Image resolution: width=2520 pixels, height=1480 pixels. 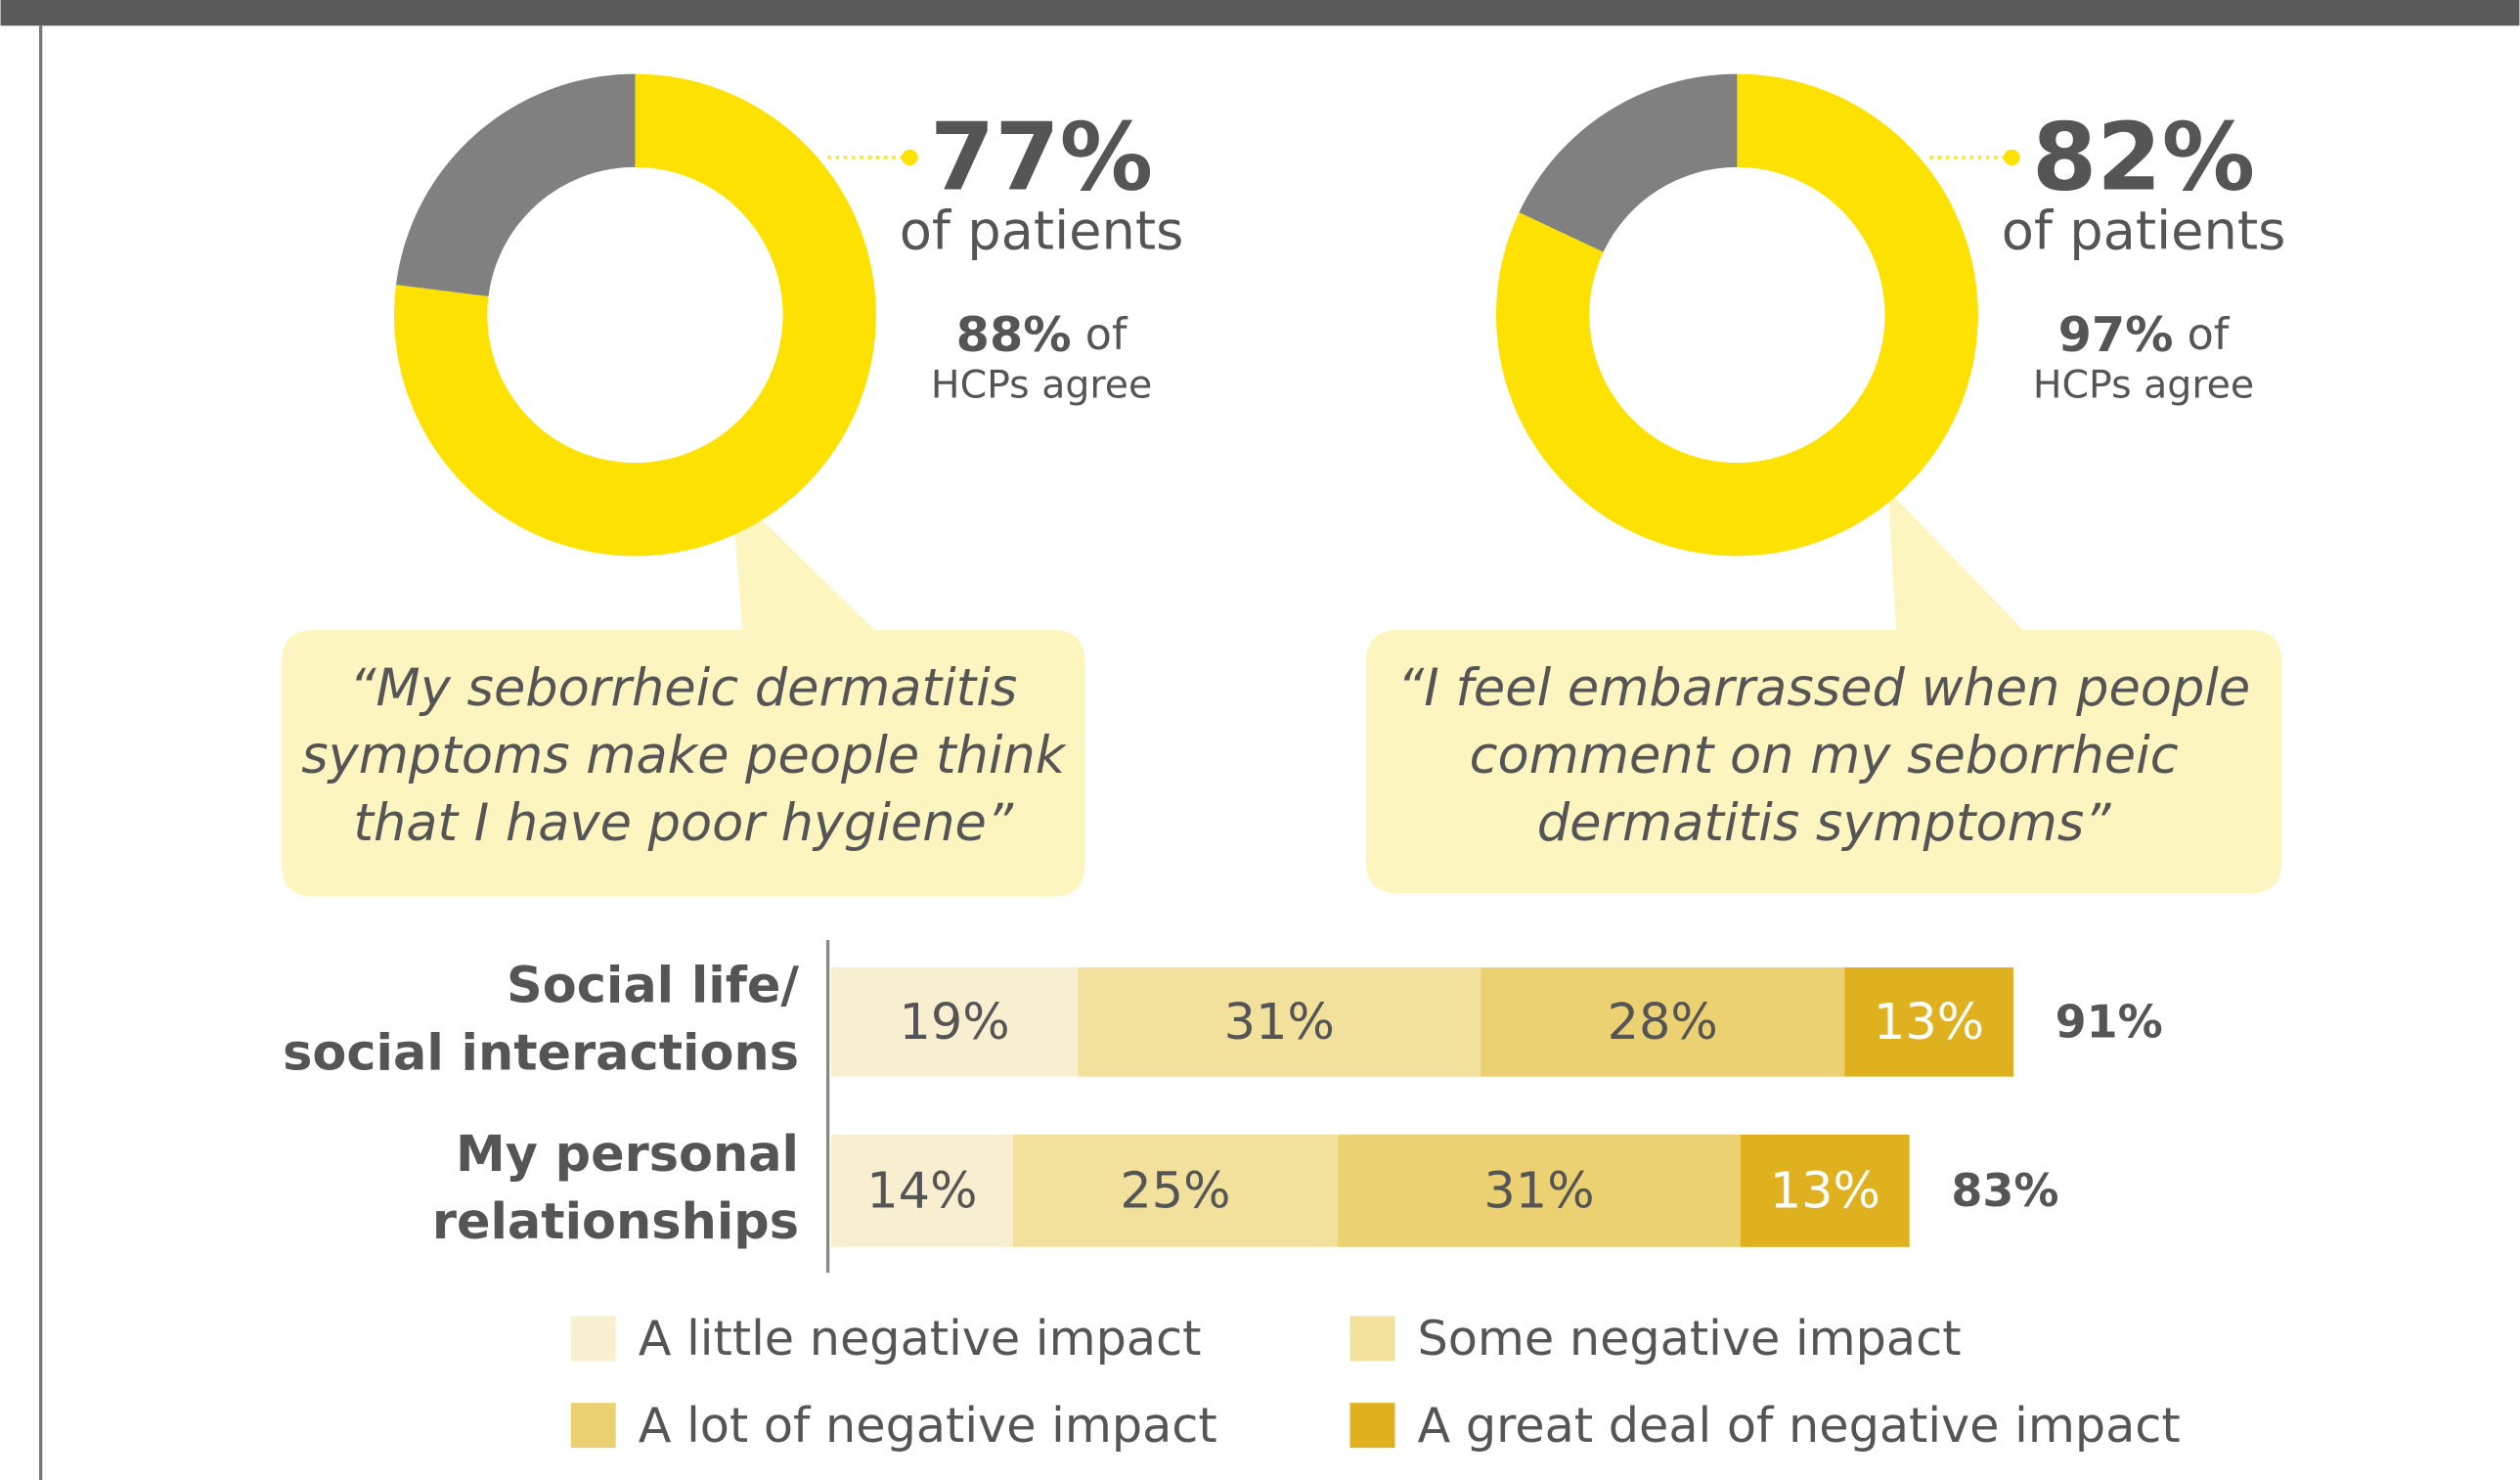 I want to click on hcp-line: 97% of, so click(x=2144, y=333).